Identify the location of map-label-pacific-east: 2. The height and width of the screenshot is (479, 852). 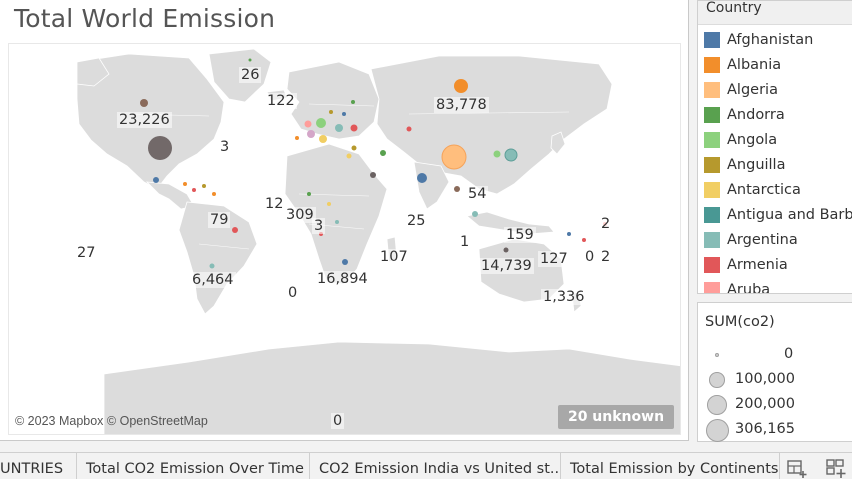
(606, 224).